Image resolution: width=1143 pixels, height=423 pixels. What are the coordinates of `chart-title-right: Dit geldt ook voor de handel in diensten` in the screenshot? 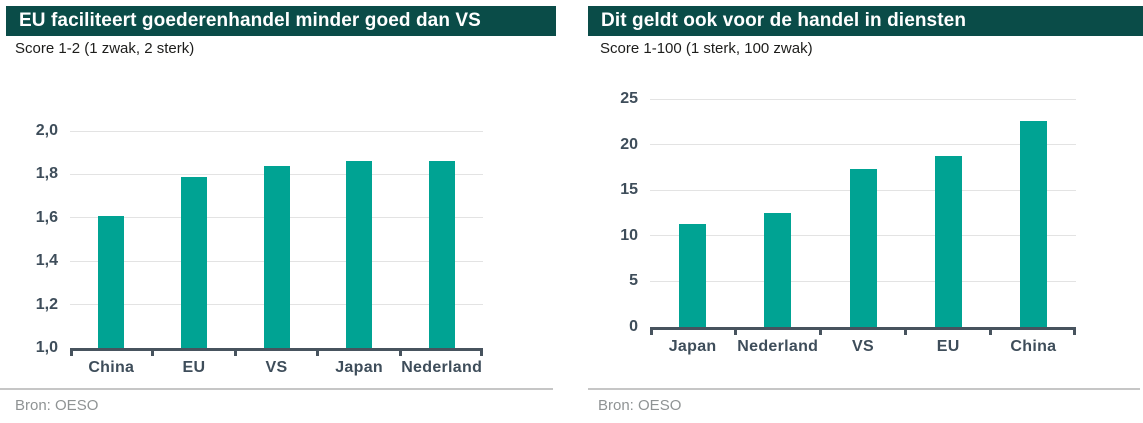 It's located at (865, 21).